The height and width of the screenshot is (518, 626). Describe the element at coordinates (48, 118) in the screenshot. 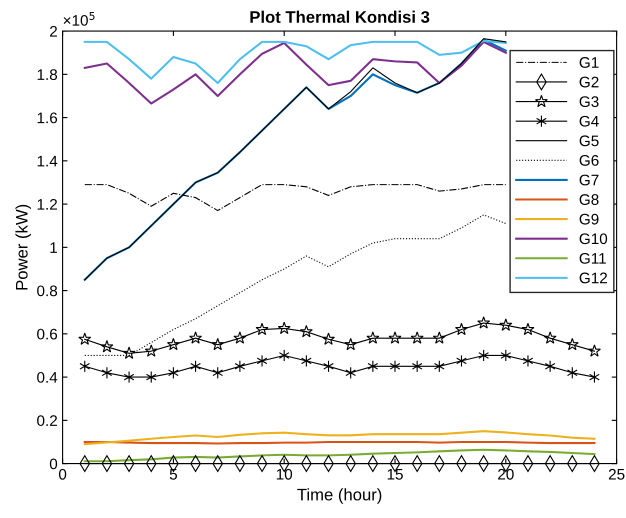

I see `y-tick-label: 1.6` at that location.